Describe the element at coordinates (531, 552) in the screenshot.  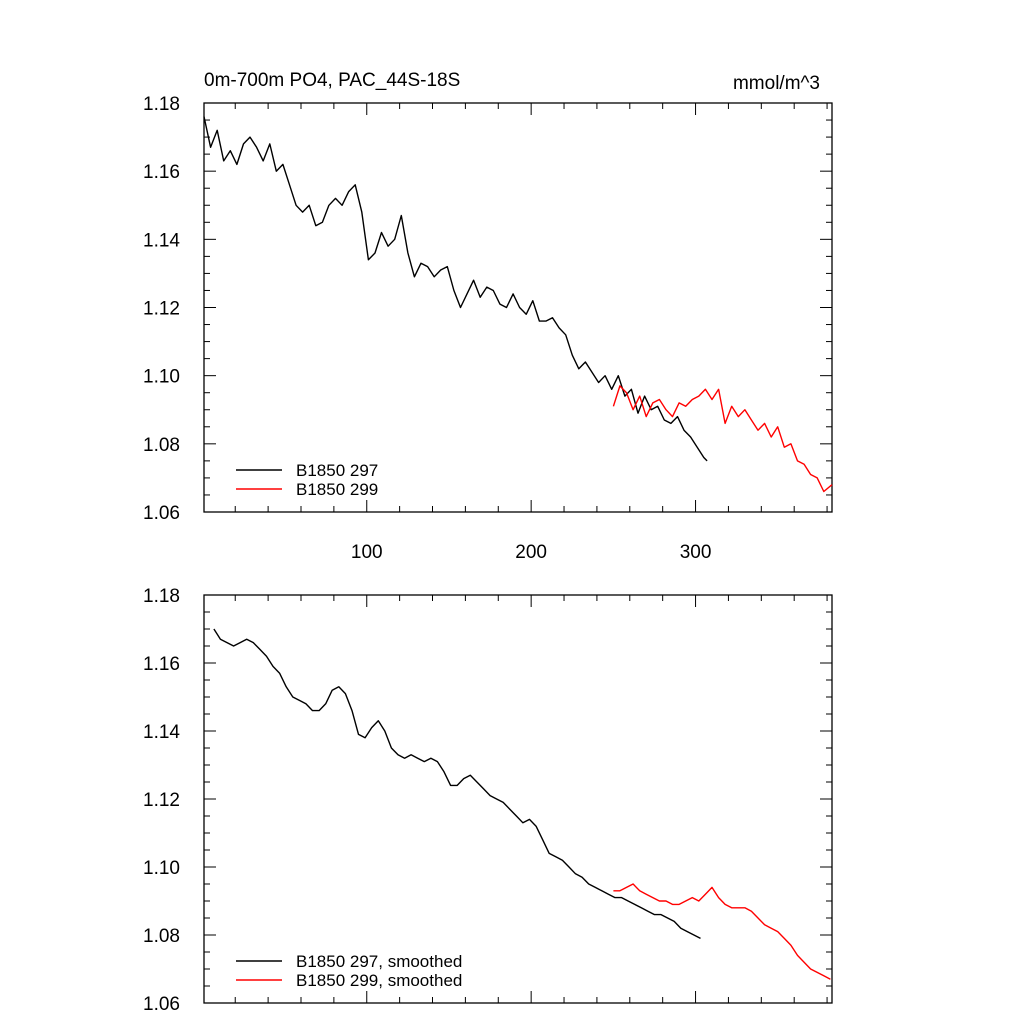
I see `x-tick-label: 200` at that location.